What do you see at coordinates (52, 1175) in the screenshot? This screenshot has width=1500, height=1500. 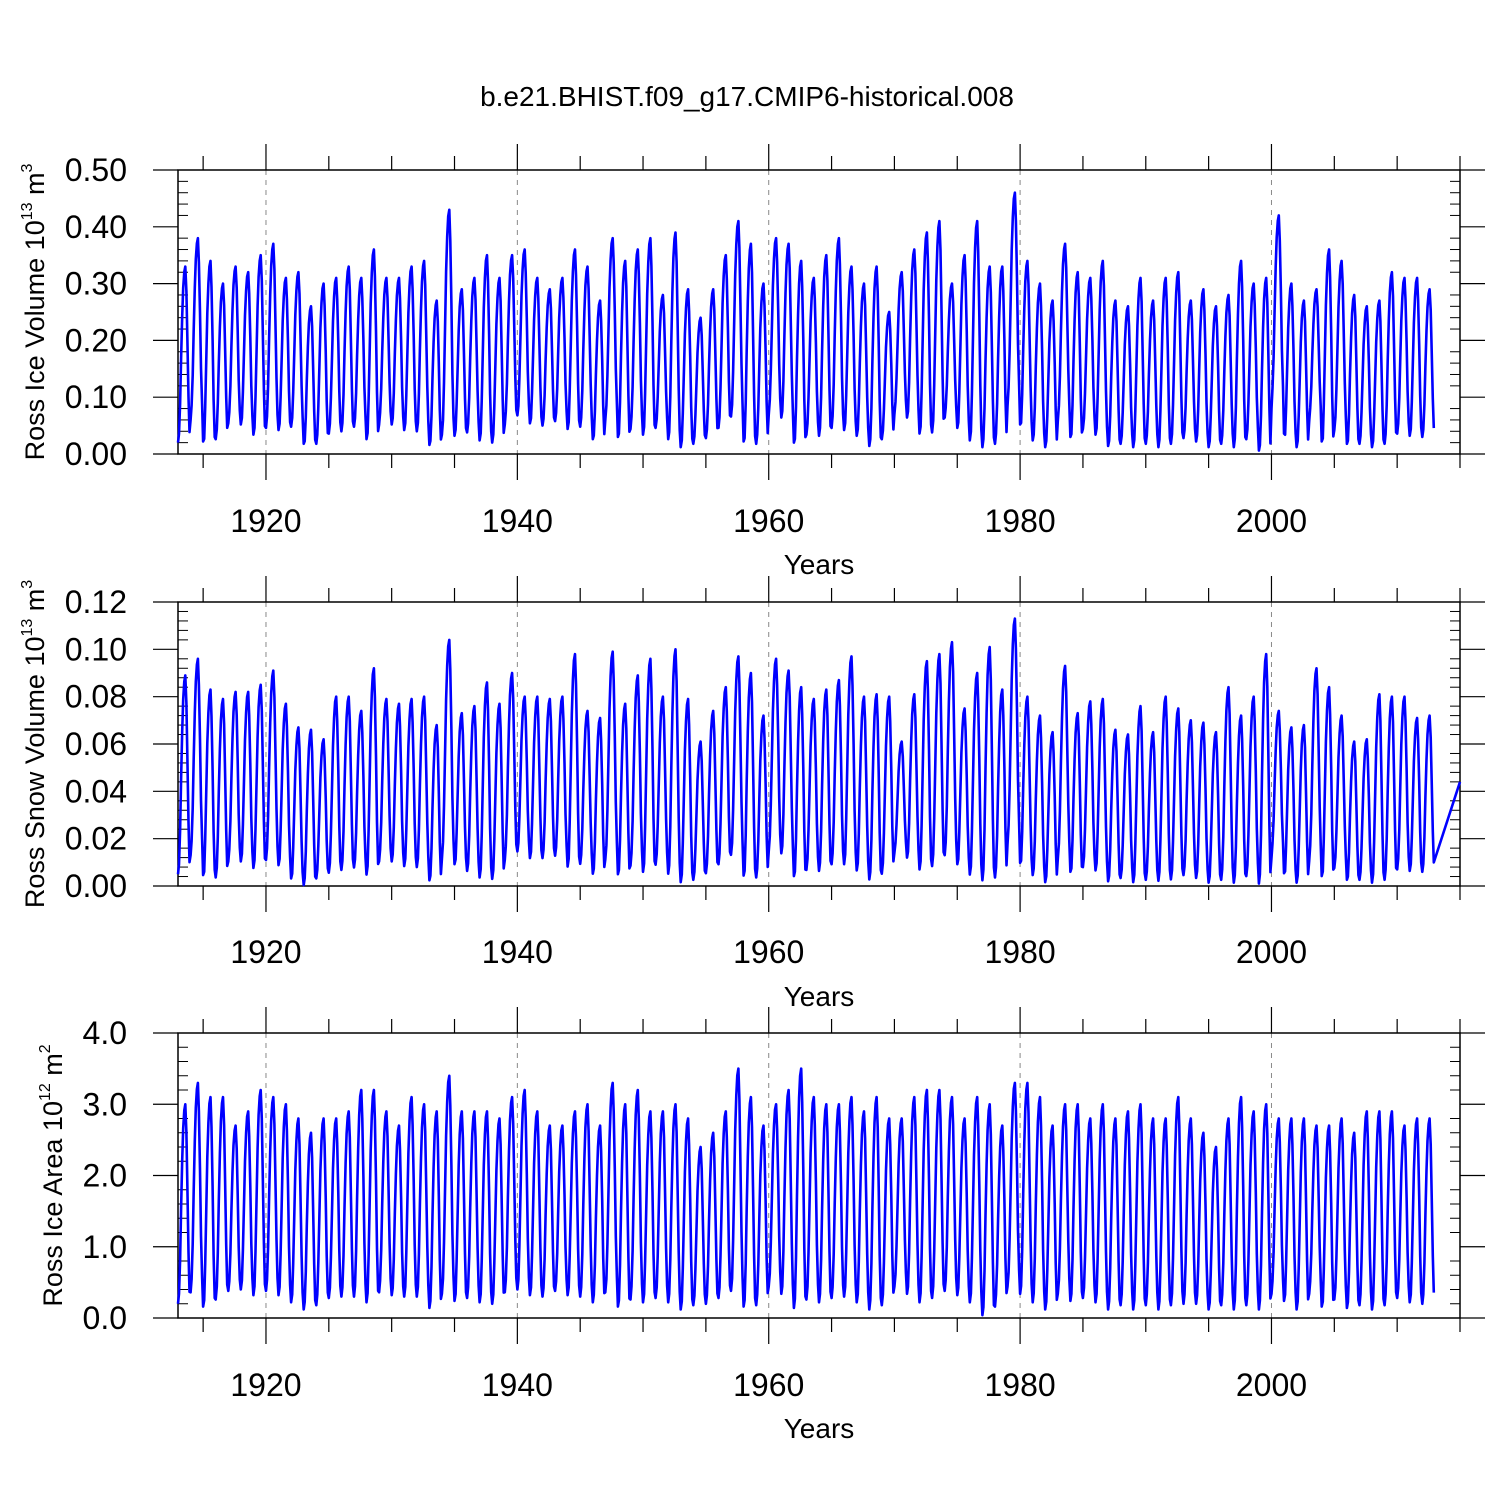 I see `y-axis-label: Ross Ice Area 1012 m2` at bounding box center [52, 1175].